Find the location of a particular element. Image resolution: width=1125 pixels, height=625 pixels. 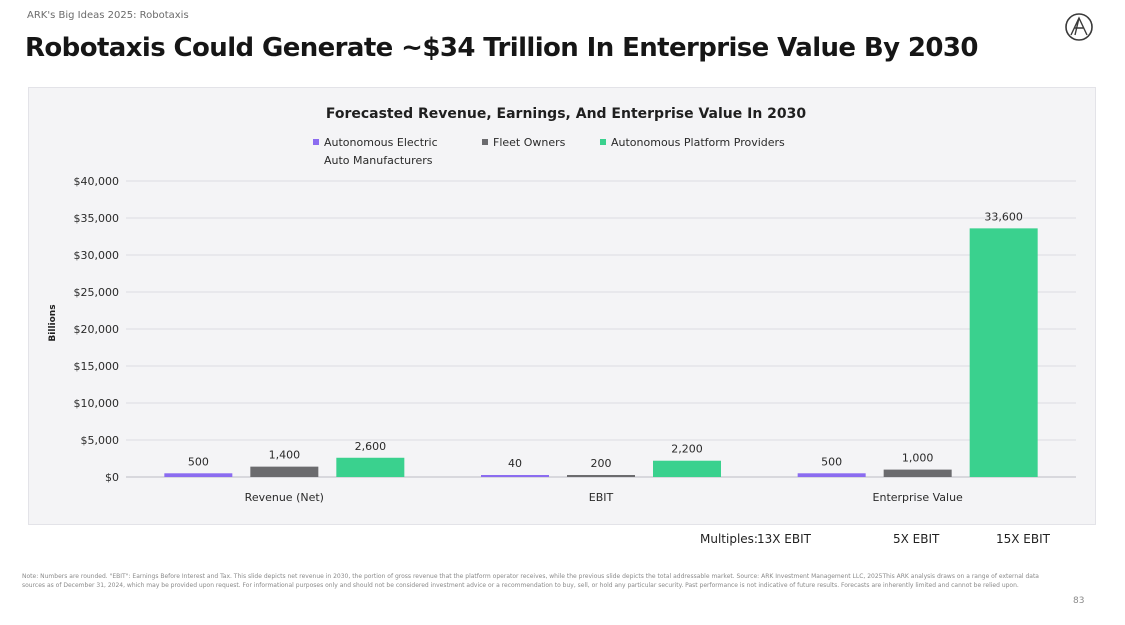

multiple-enterprise-platform: 15X EBIT is located at coordinates (1023, 539).